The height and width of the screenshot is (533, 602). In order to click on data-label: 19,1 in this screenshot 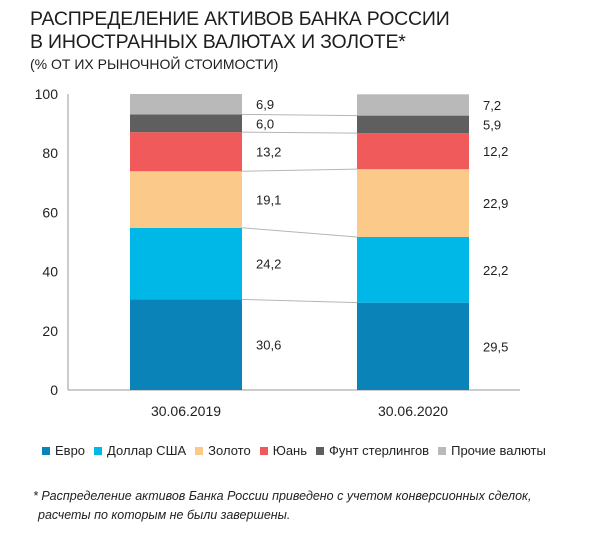, I will do `click(268, 200)`.